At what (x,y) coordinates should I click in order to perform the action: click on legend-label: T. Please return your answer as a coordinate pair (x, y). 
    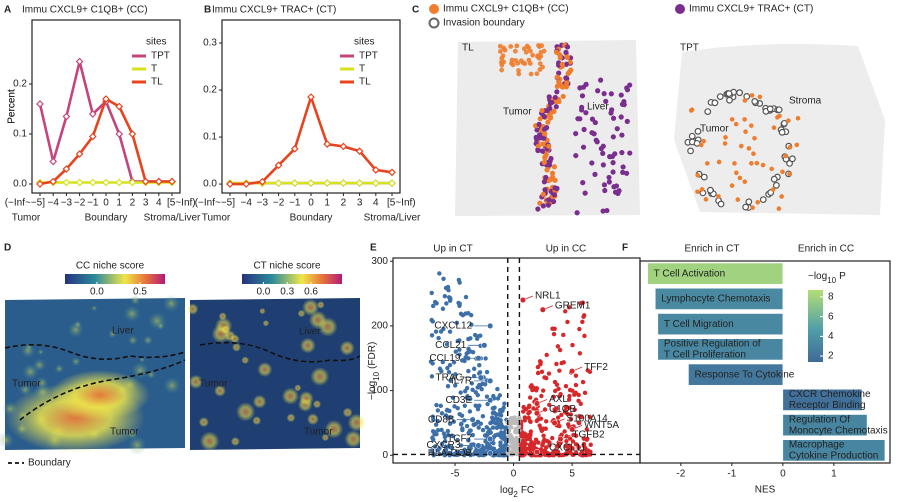
    Looking at the image, I should click on (362, 69).